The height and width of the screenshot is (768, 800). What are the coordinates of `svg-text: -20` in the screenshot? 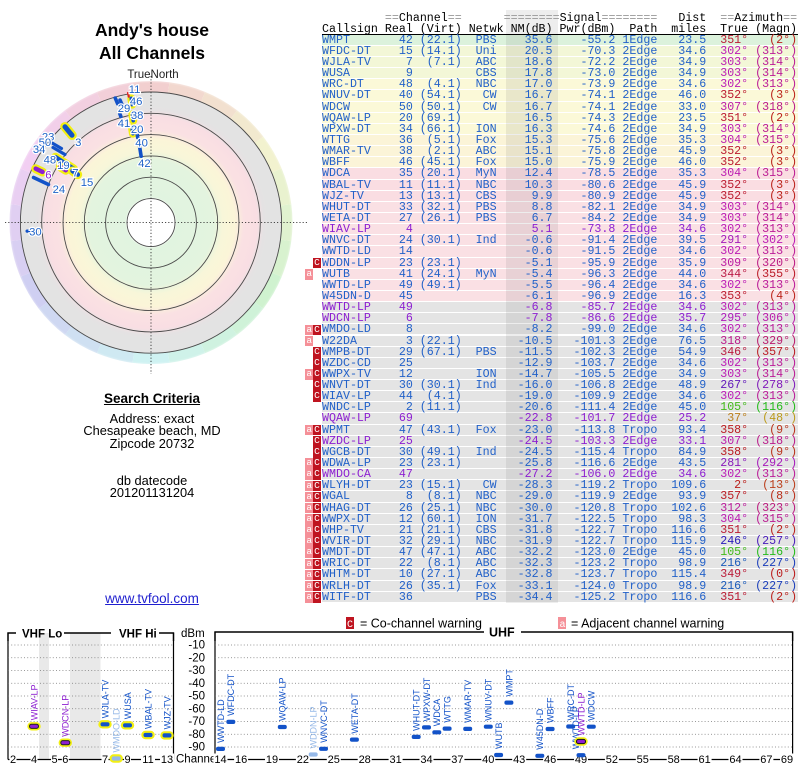 It's located at (196, 659).